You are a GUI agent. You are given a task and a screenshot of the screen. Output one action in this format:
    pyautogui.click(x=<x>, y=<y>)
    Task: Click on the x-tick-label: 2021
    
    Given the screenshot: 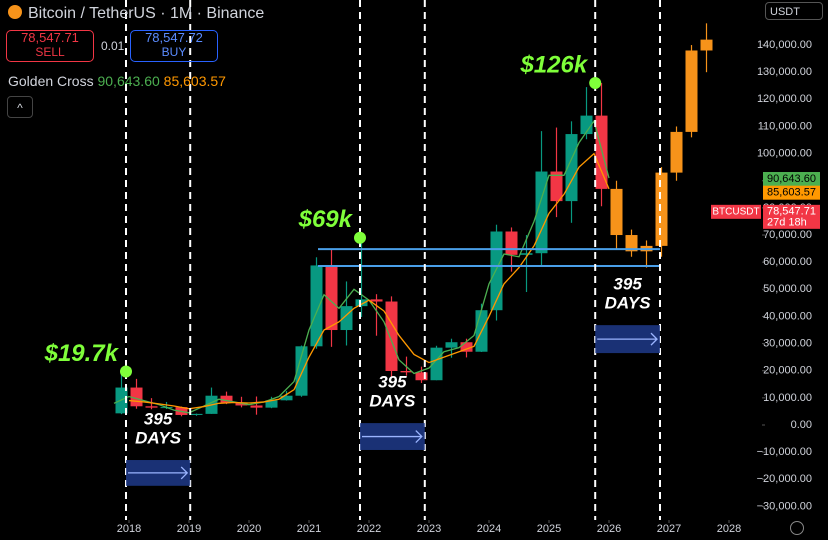 What is the action you would take?
    pyautogui.click(x=309, y=529)
    